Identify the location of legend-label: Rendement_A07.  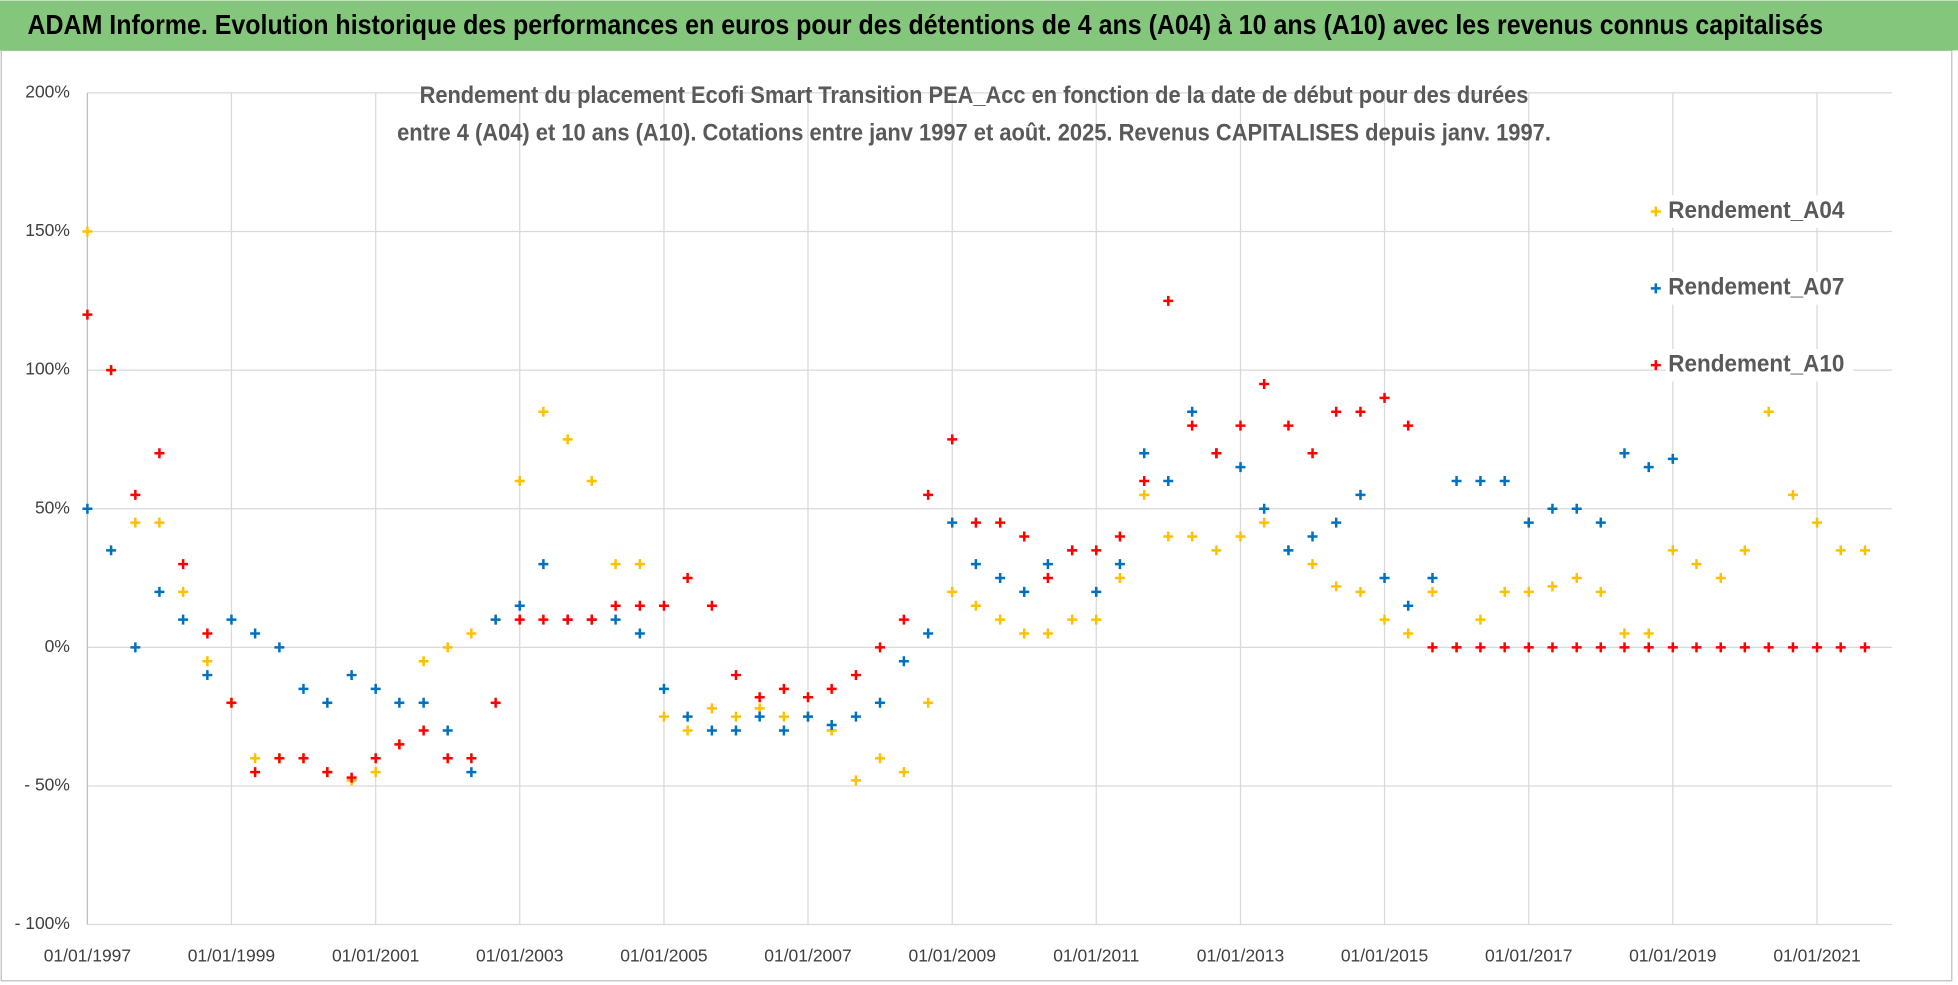
(1756, 288).